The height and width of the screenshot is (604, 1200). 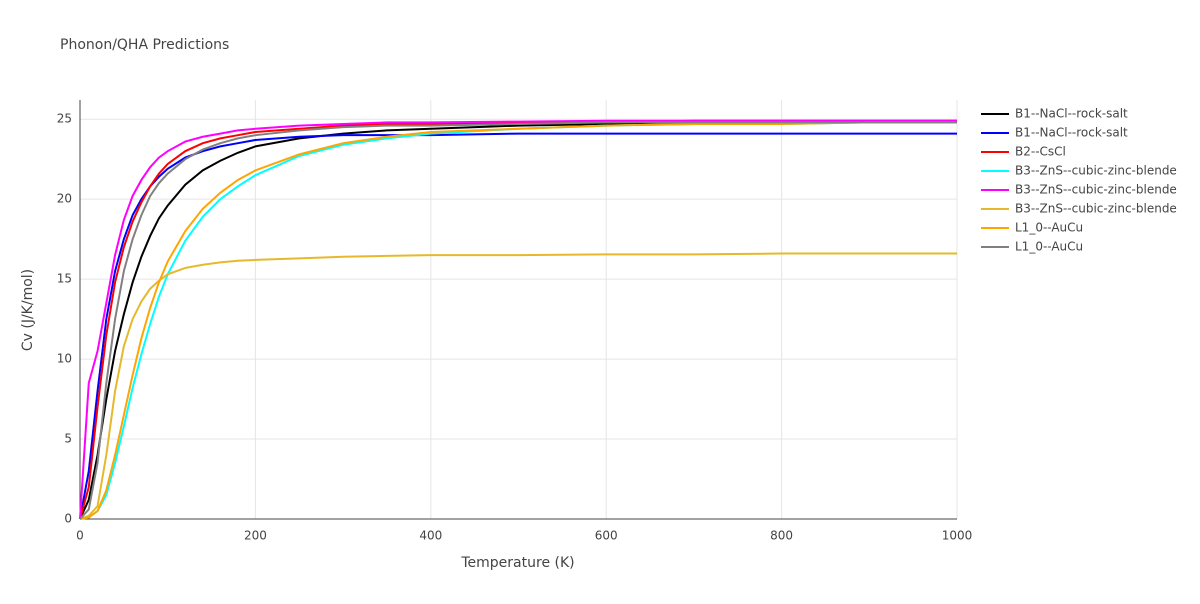 I want to click on x-tick-label: 600, so click(x=606, y=536).